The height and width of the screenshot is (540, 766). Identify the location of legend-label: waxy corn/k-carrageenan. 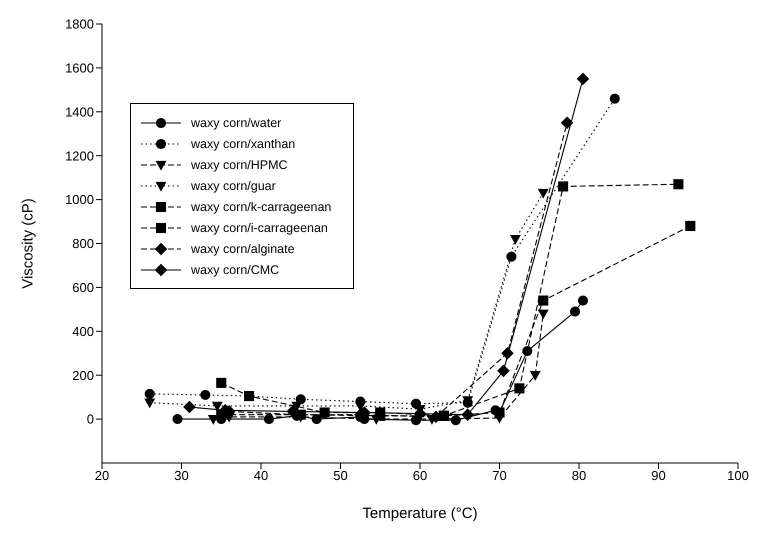
(261, 207).